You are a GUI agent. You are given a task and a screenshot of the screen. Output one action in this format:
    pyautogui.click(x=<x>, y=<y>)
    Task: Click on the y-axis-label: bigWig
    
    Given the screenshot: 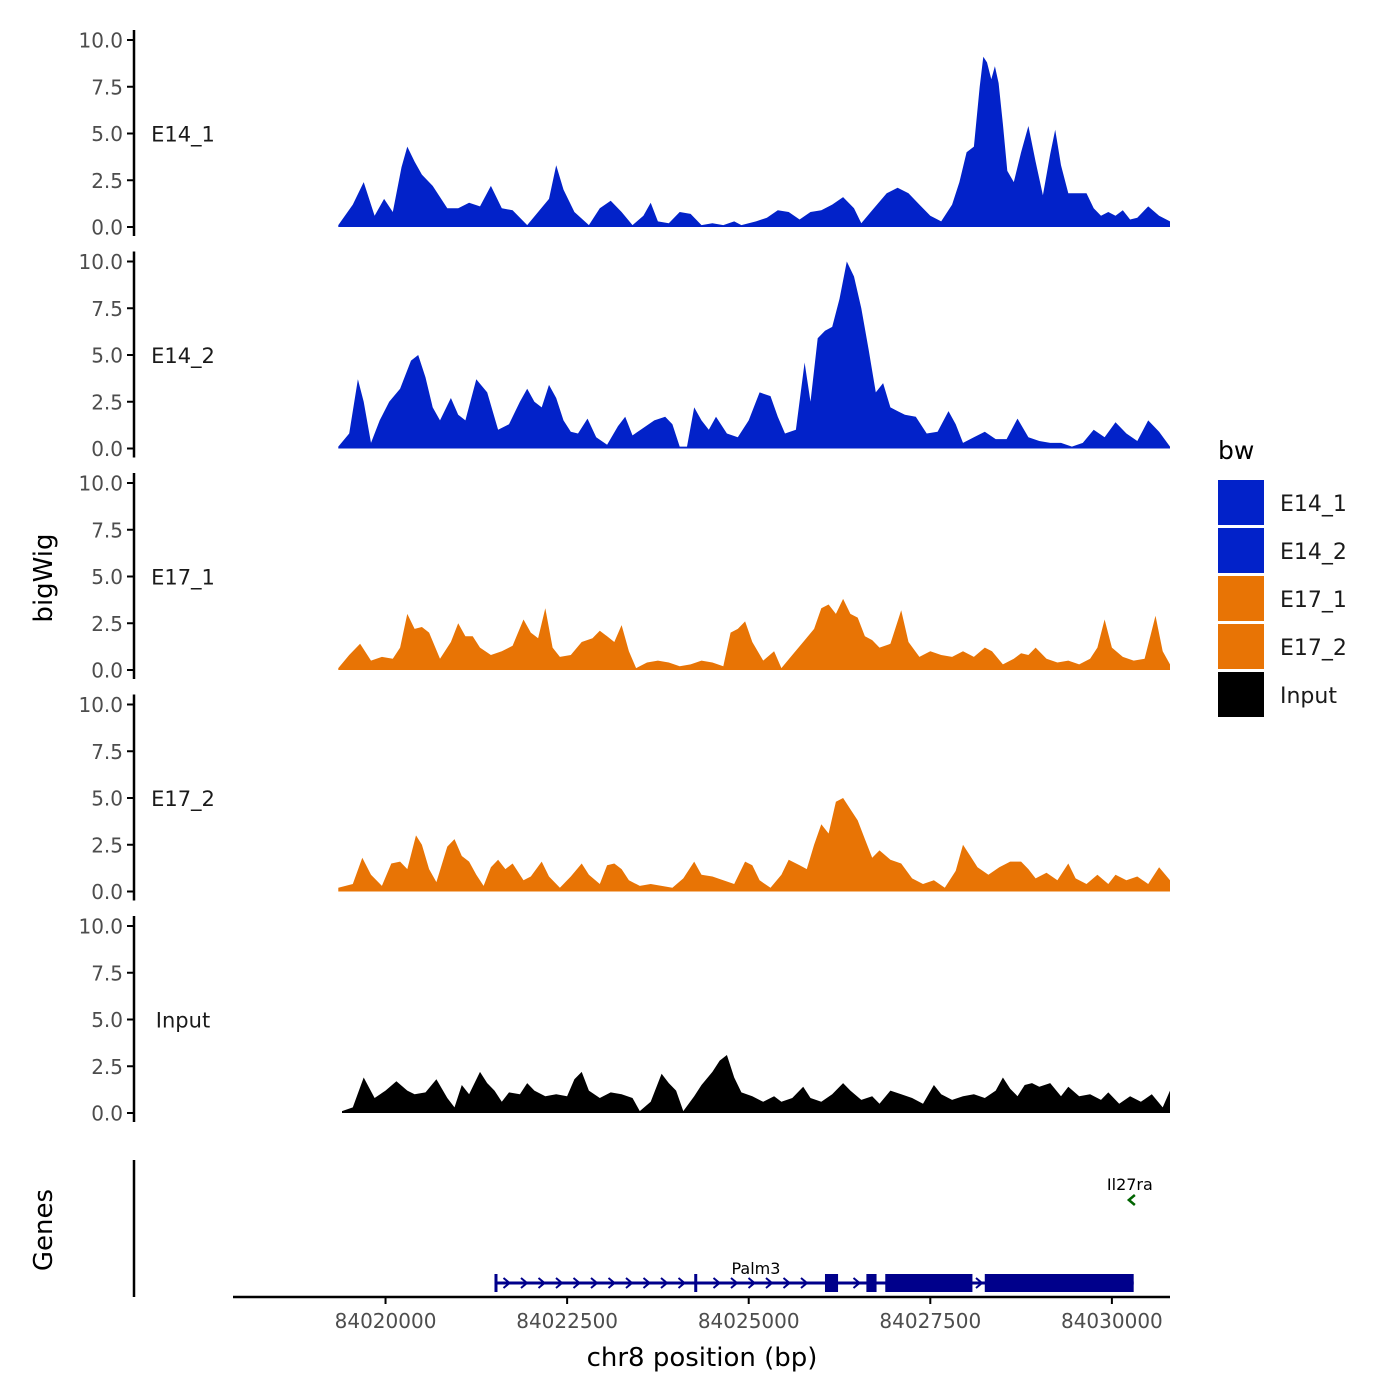 What is the action you would take?
    pyautogui.click(x=44, y=577)
    